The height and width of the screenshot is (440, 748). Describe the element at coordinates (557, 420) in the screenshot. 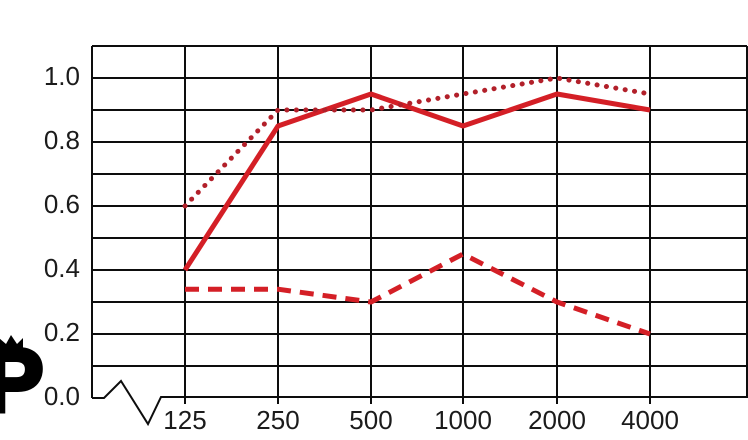

I see `x-tick-label: 2000` at that location.